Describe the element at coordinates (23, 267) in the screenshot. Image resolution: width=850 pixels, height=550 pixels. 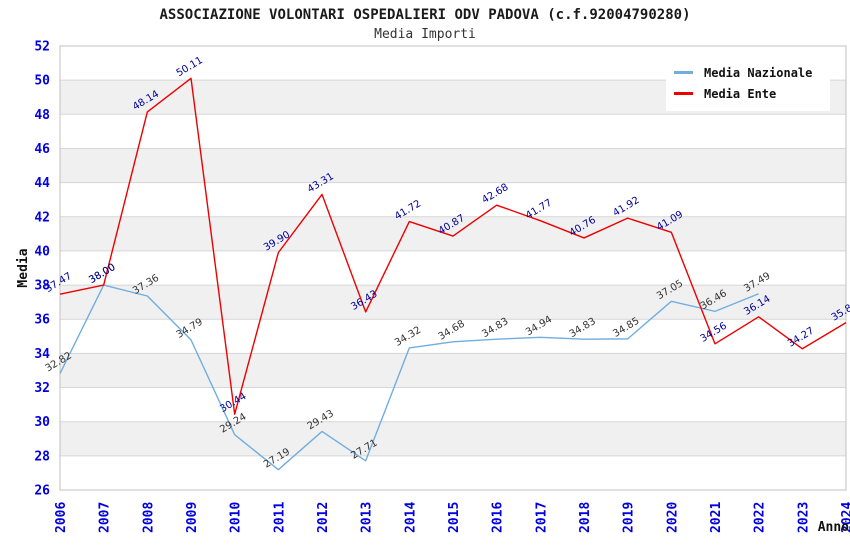
I see `y-axis-title: Media` at that location.